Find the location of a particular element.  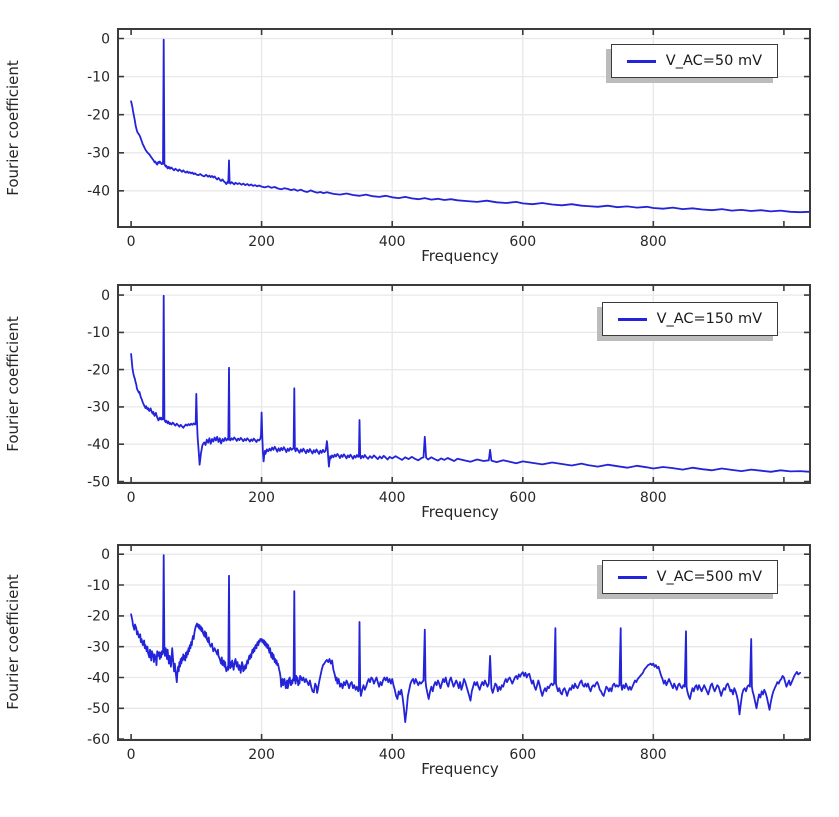

legend-plot-2: V_AC=150 mV is located at coordinates (689, 319).